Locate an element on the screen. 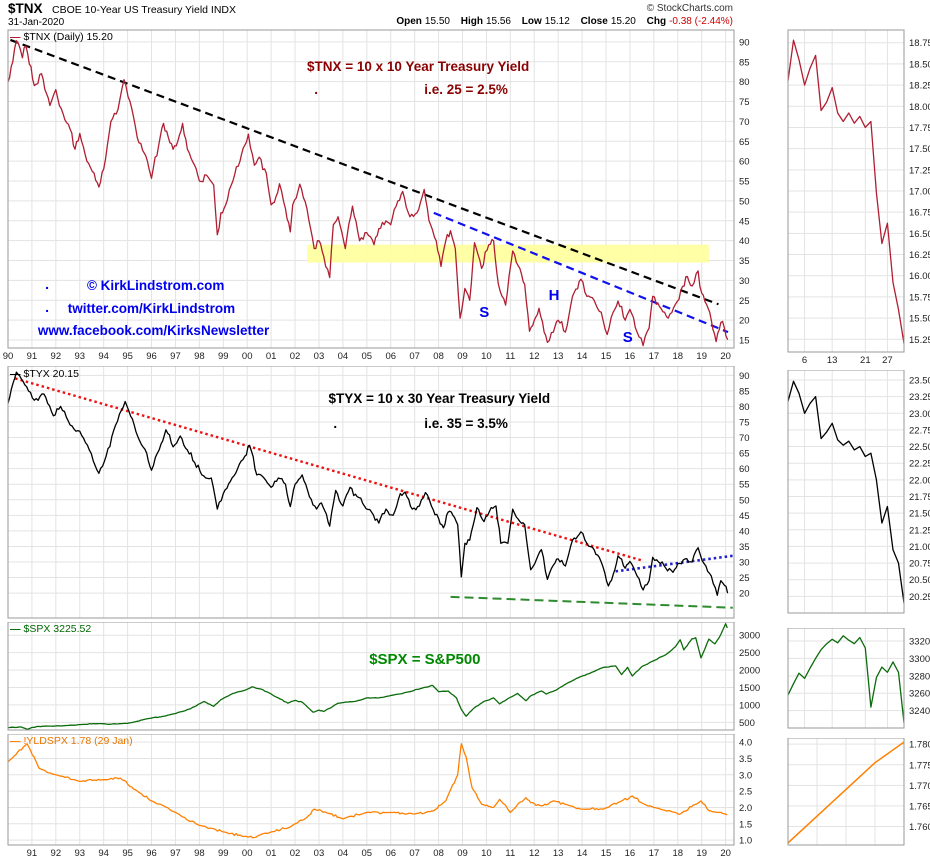 Image resolution: width=930 pixels, height=862 pixels. y-axis-label: 16.75 is located at coordinates (919, 213).